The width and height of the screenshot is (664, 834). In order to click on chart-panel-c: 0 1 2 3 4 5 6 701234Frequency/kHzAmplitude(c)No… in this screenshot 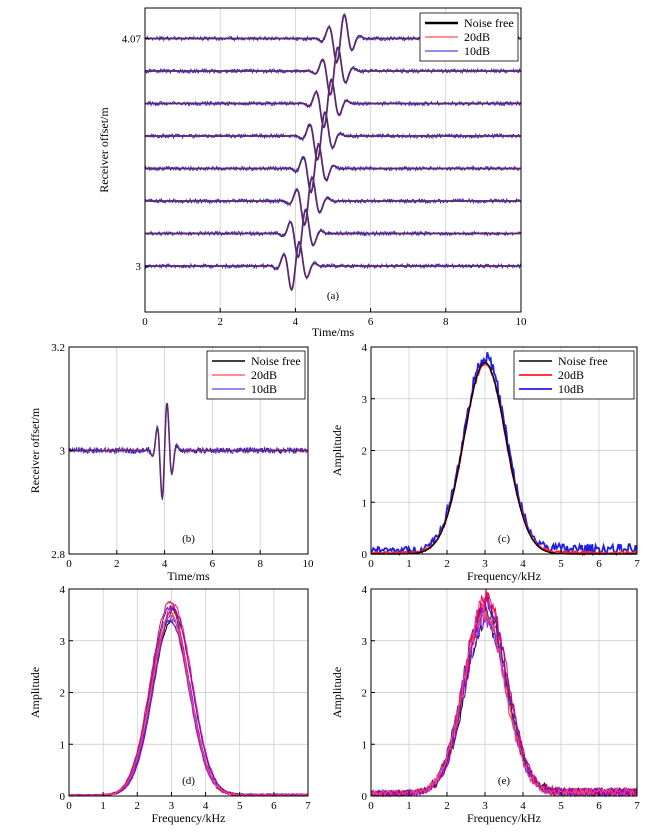, I will do `click(485, 462)`.